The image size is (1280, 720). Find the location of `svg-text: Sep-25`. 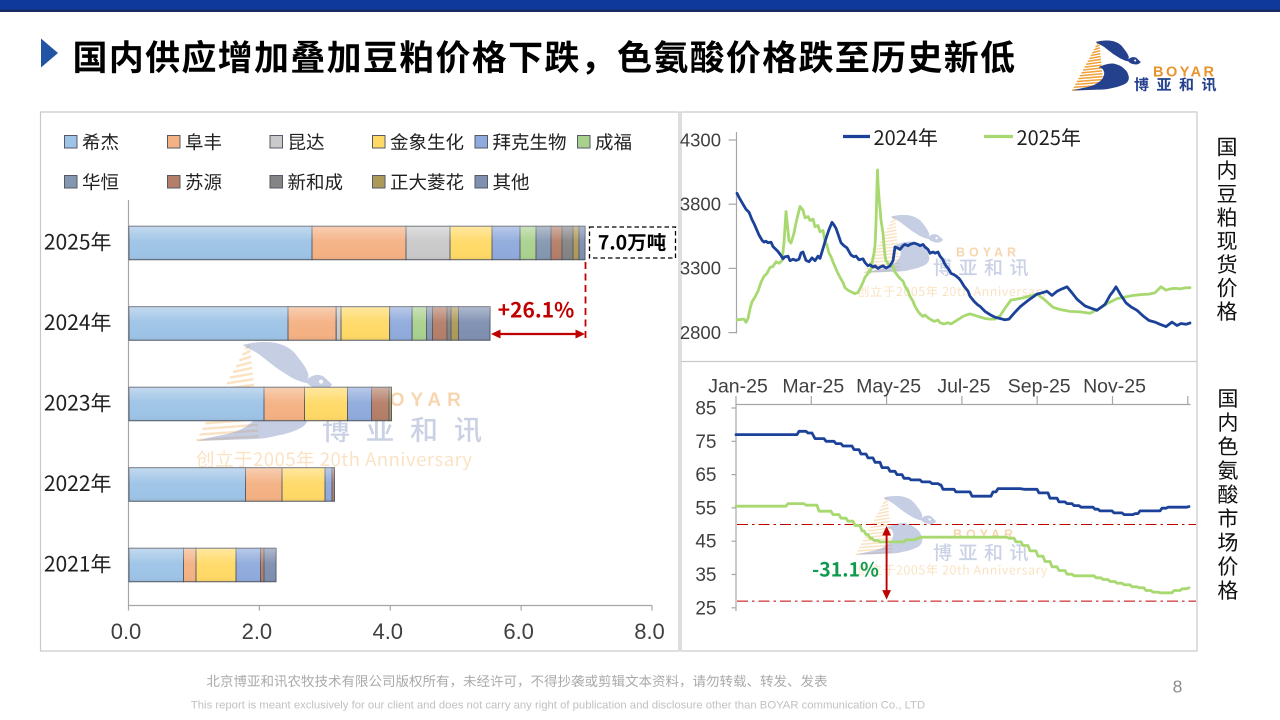

svg-text: Sep-25 is located at coordinates (1039, 387).